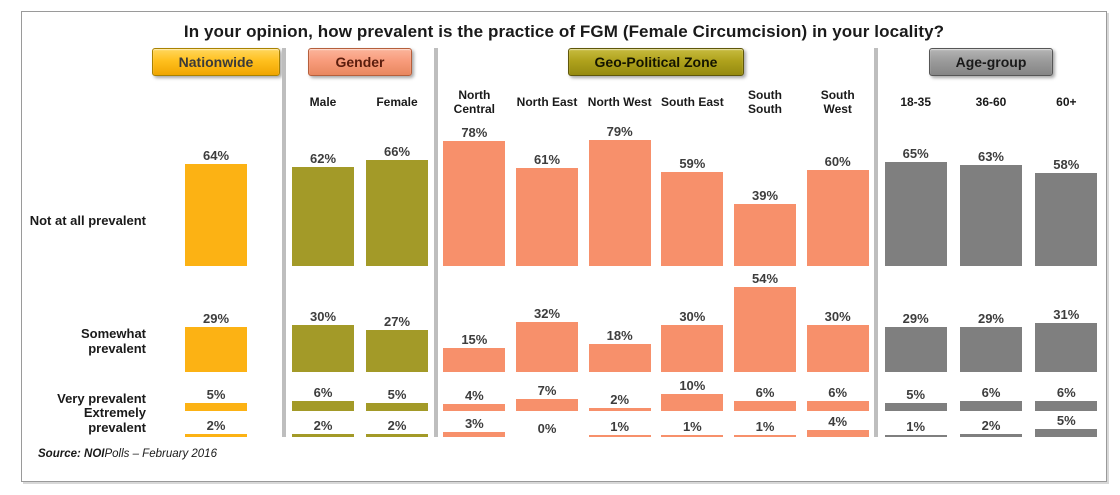 The height and width of the screenshot is (495, 1120). Describe the element at coordinates (837, 316) in the screenshot. I see `bar-value: 30%` at that location.